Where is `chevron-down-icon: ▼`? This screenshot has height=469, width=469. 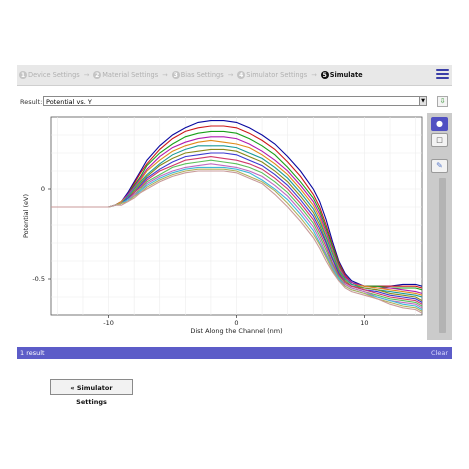
chevron-down-icon: ▼ is located at coordinates (423, 101).